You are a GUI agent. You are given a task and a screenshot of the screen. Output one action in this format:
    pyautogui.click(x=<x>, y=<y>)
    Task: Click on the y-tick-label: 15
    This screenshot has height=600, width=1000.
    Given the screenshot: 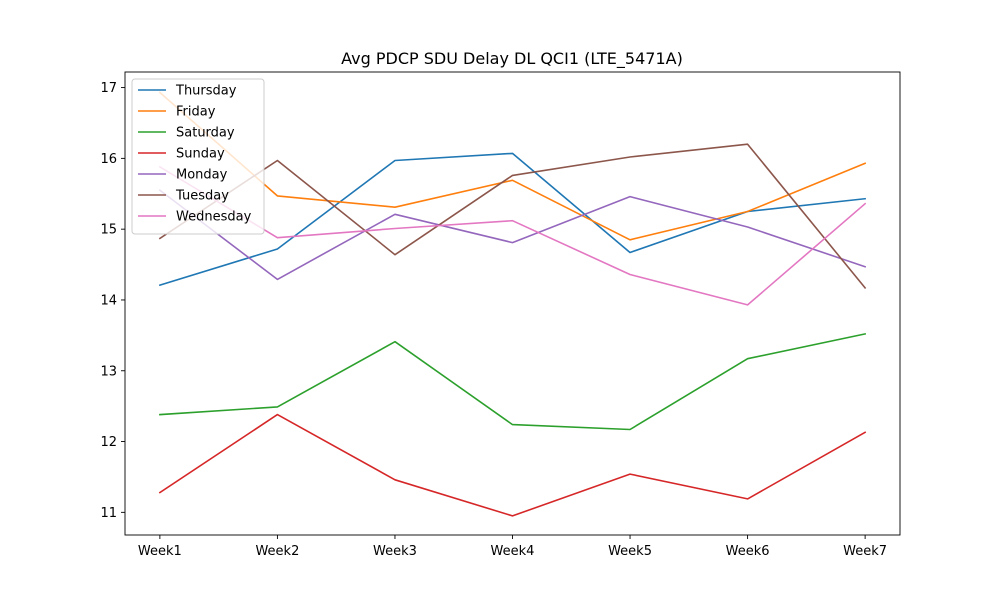 What is the action you would take?
    pyautogui.click(x=108, y=230)
    